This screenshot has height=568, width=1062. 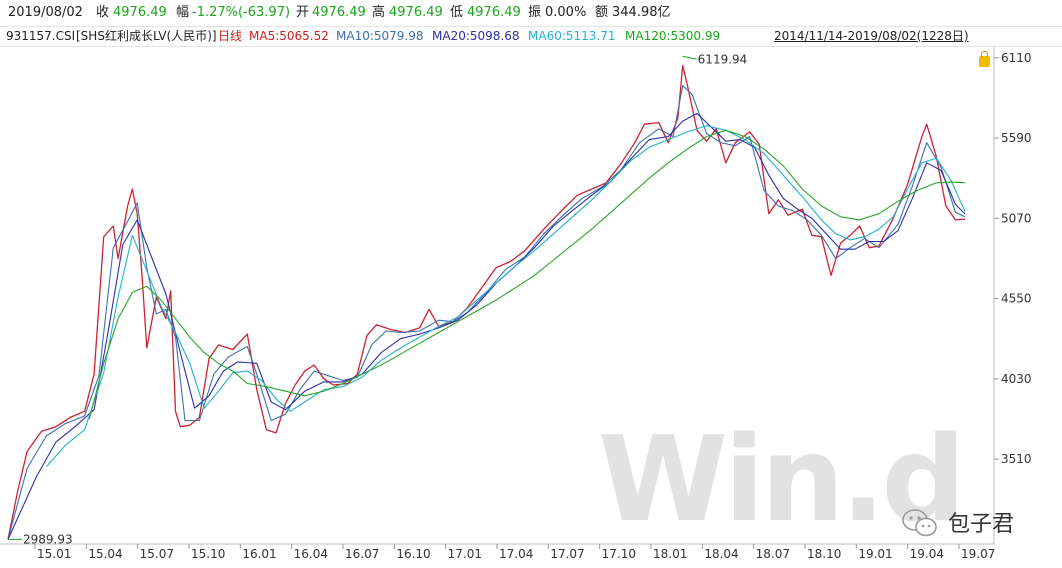 What do you see at coordinates (773, 554) in the screenshot?
I see `x-tick-label: 18.07` at bounding box center [773, 554].